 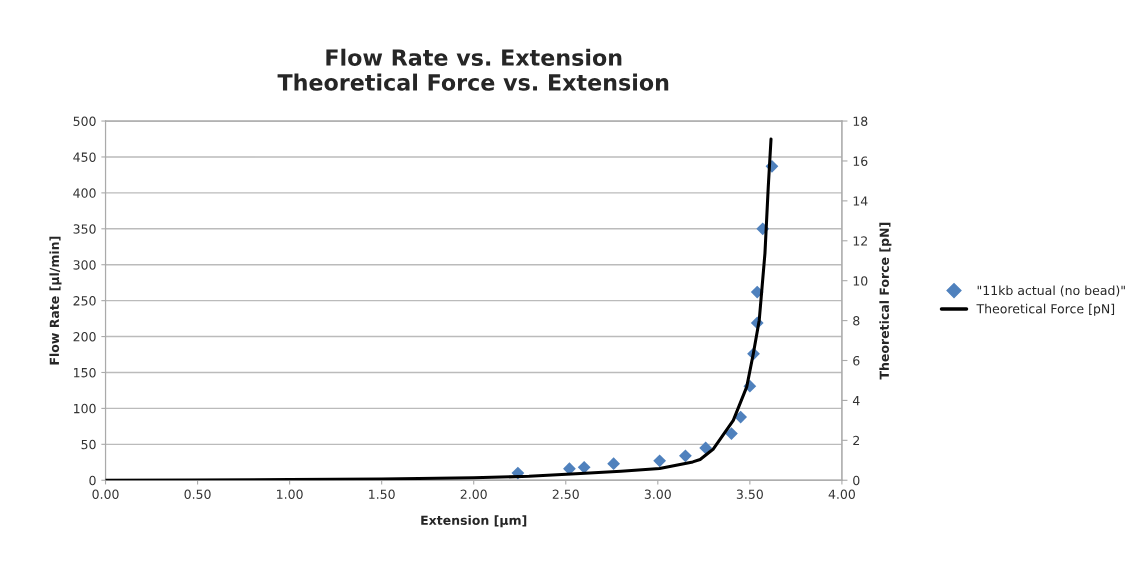 What do you see at coordinates (88, 444) in the screenshot?
I see `y-tick-label: 50` at bounding box center [88, 444].